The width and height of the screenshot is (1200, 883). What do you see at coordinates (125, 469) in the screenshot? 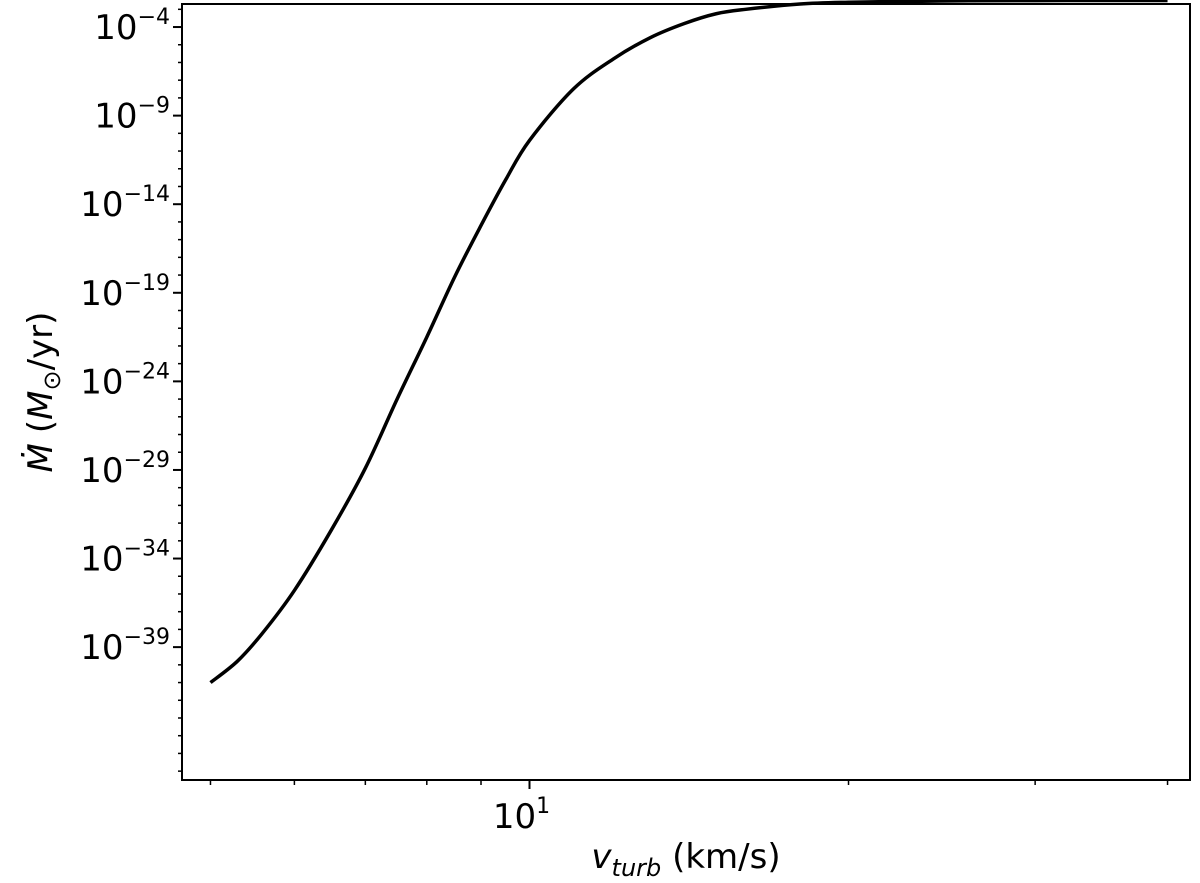
I see `y-tick-label: 10⁻²⁹` at bounding box center [125, 469].